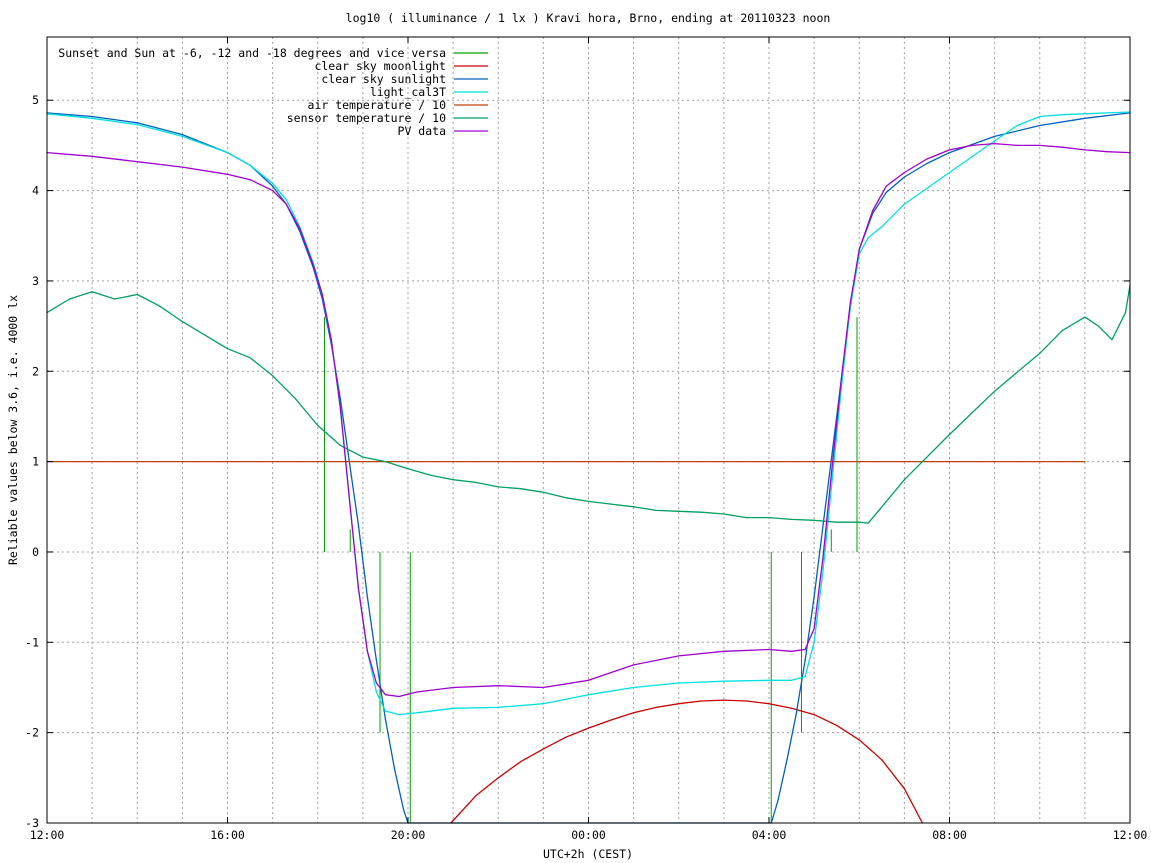  Describe the element at coordinates (35, 281) in the screenshot. I see `y-tick-label: 3` at that location.